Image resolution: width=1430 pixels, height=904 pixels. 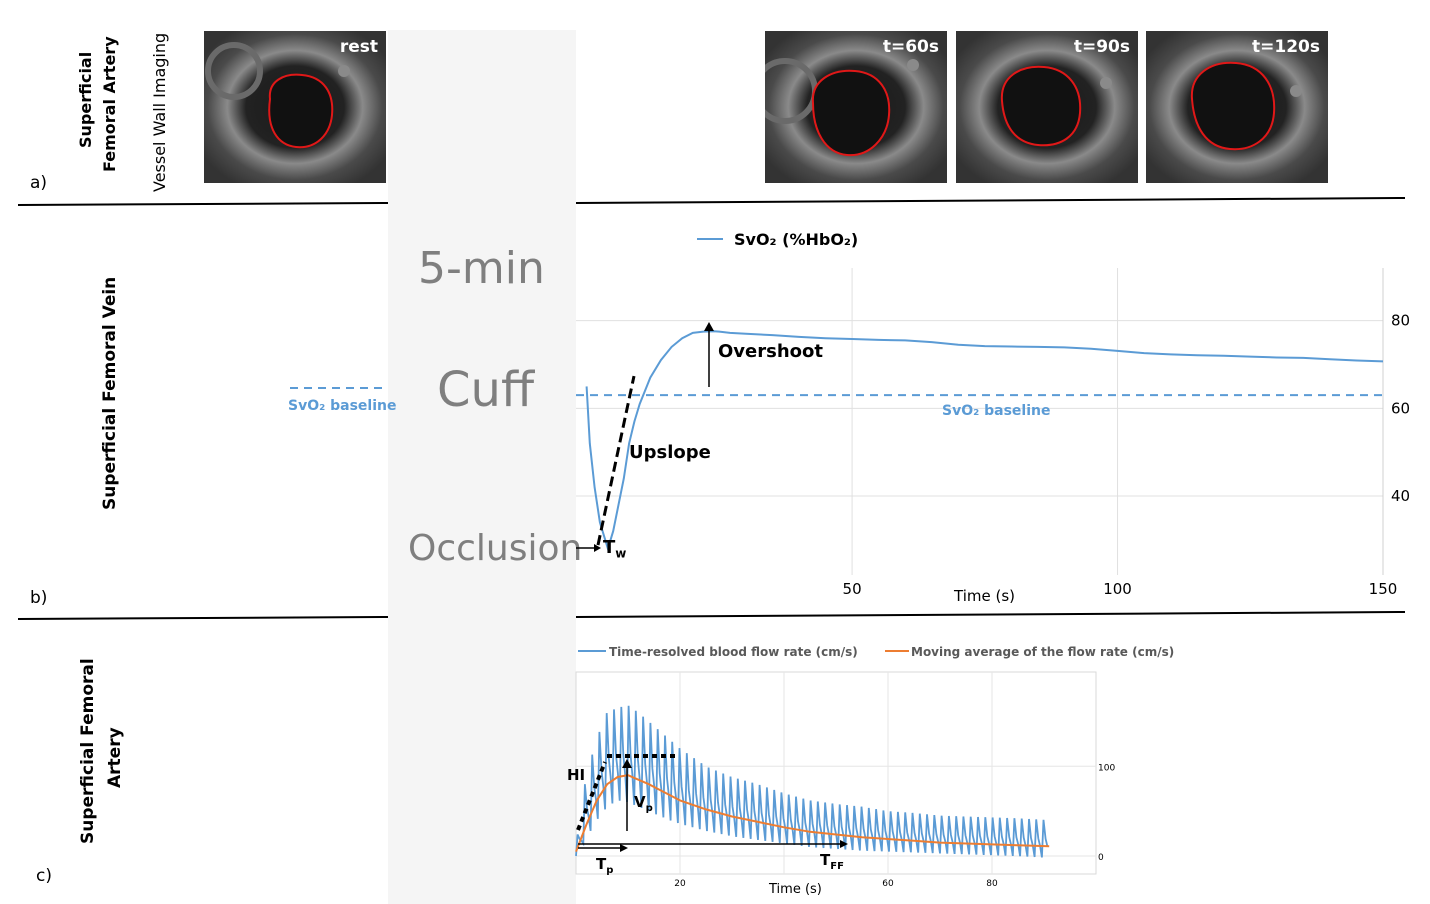 What do you see at coordinates (486, 390) in the screenshot?
I see `cuff-line-2: Cuff` at bounding box center [486, 390].